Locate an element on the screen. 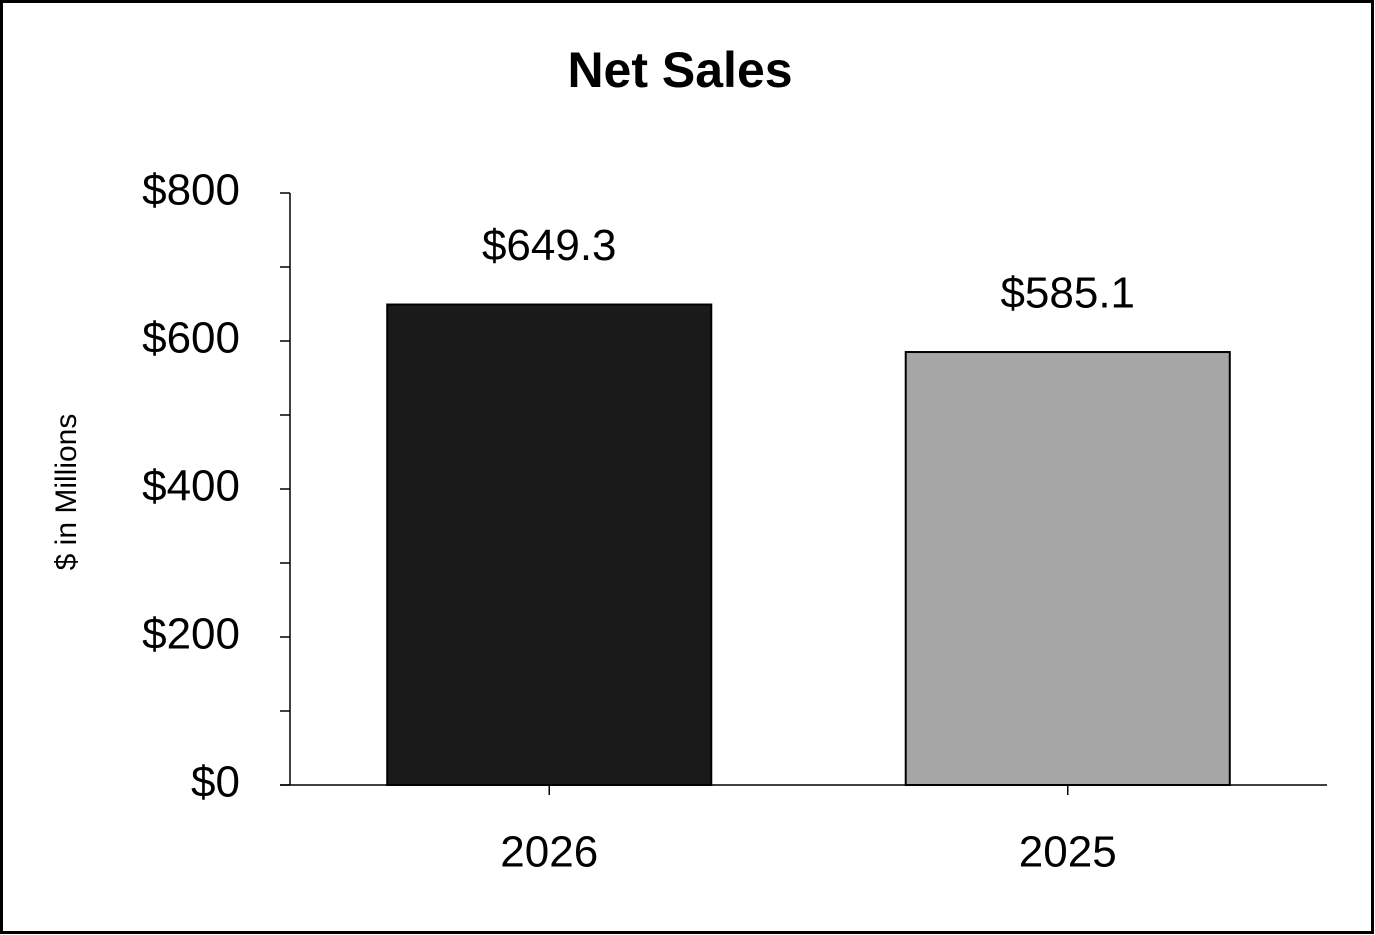  x-tick-label: 2026 is located at coordinates (549, 852).